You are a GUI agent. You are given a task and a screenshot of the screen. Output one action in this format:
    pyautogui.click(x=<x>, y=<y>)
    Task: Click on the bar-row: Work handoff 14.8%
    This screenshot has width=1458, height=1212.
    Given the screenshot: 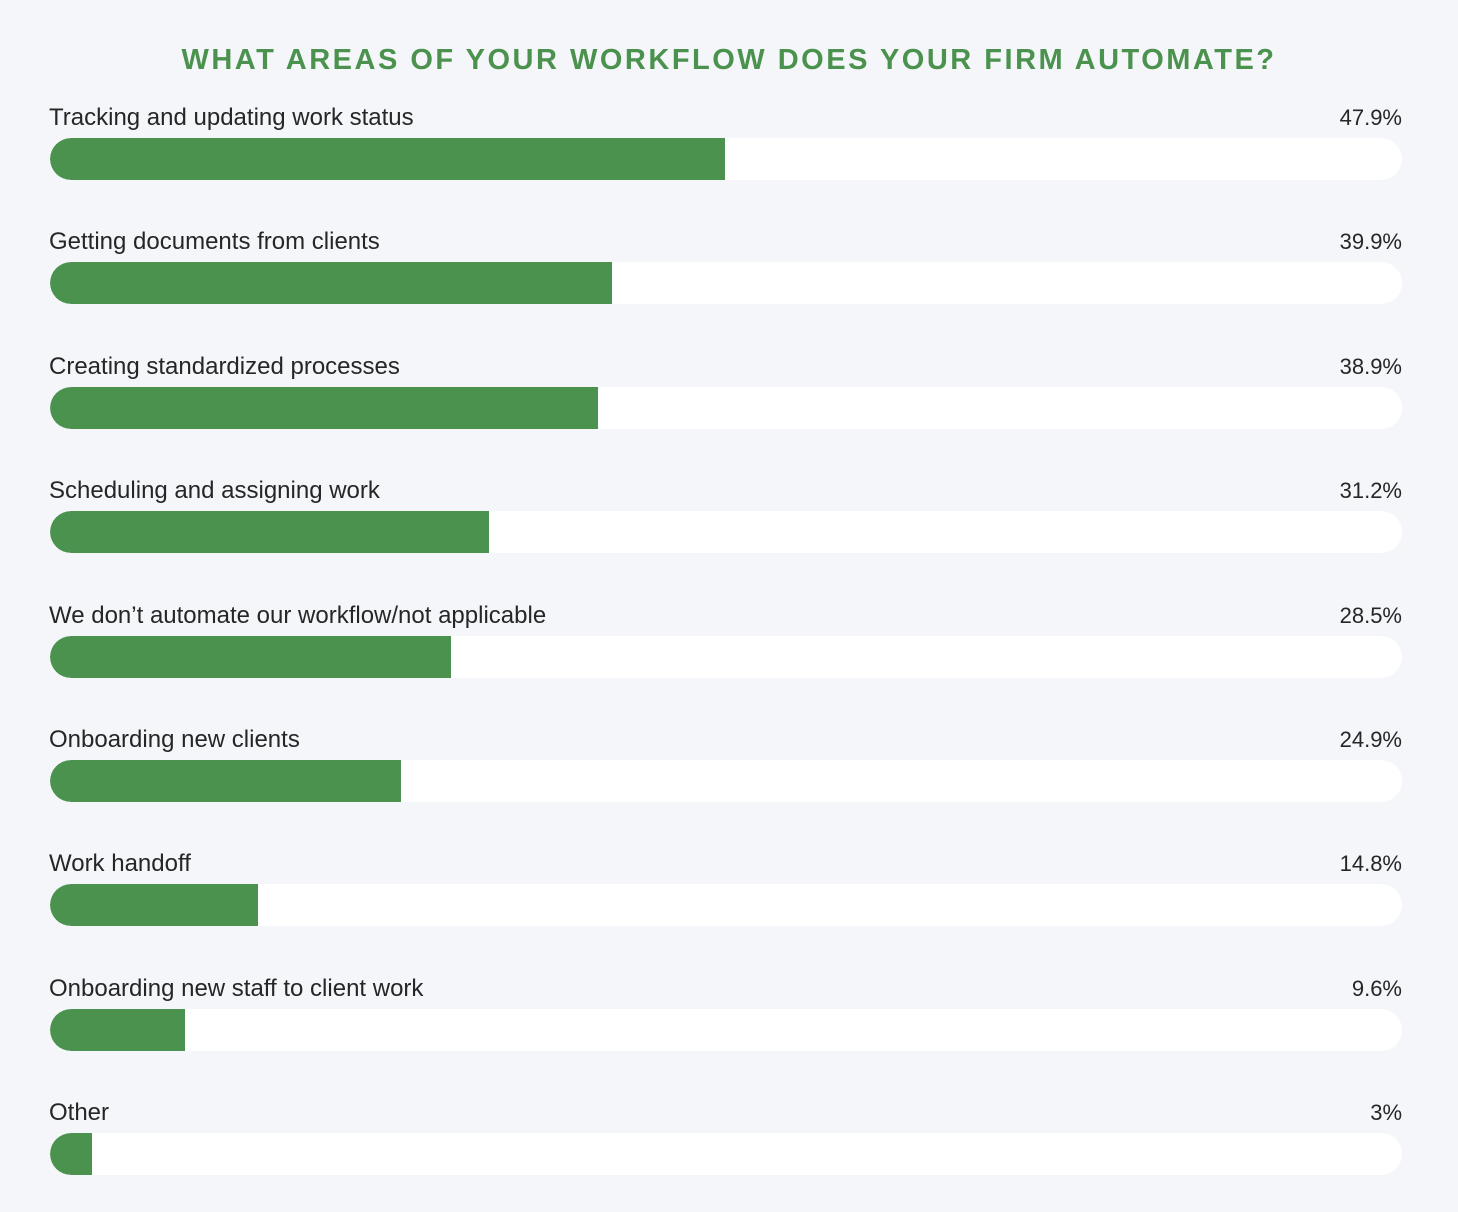 What is the action you would take?
    pyautogui.click(x=725, y=897)
    